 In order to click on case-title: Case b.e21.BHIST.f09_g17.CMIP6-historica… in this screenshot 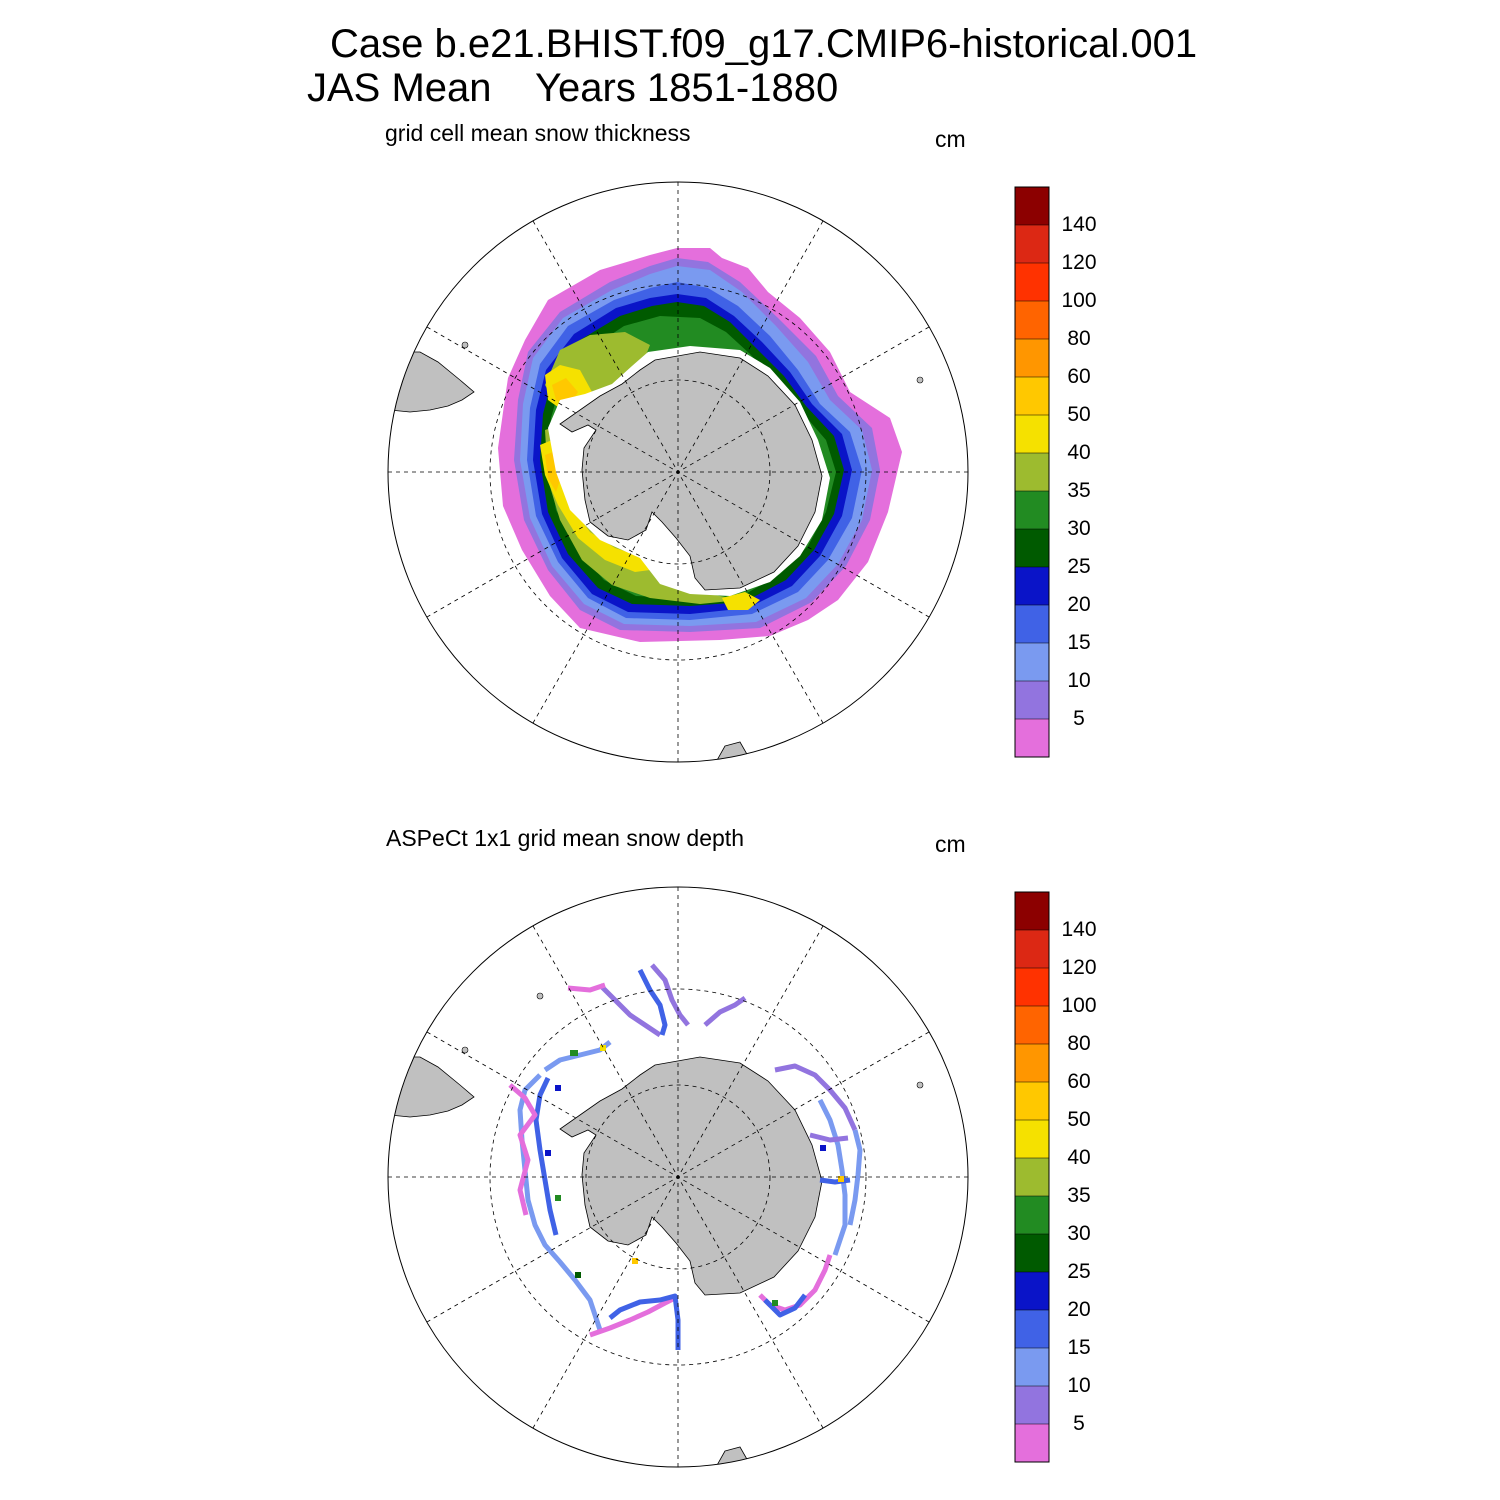, I will do `click(764, 44)`.